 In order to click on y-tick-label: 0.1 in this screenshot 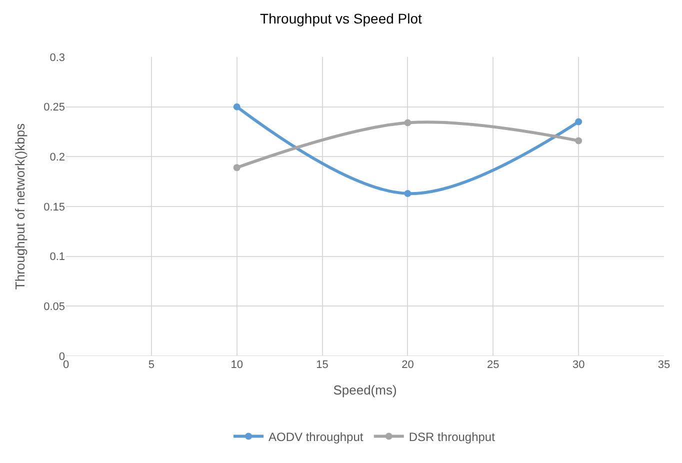, I will do `click(57, 257)`.